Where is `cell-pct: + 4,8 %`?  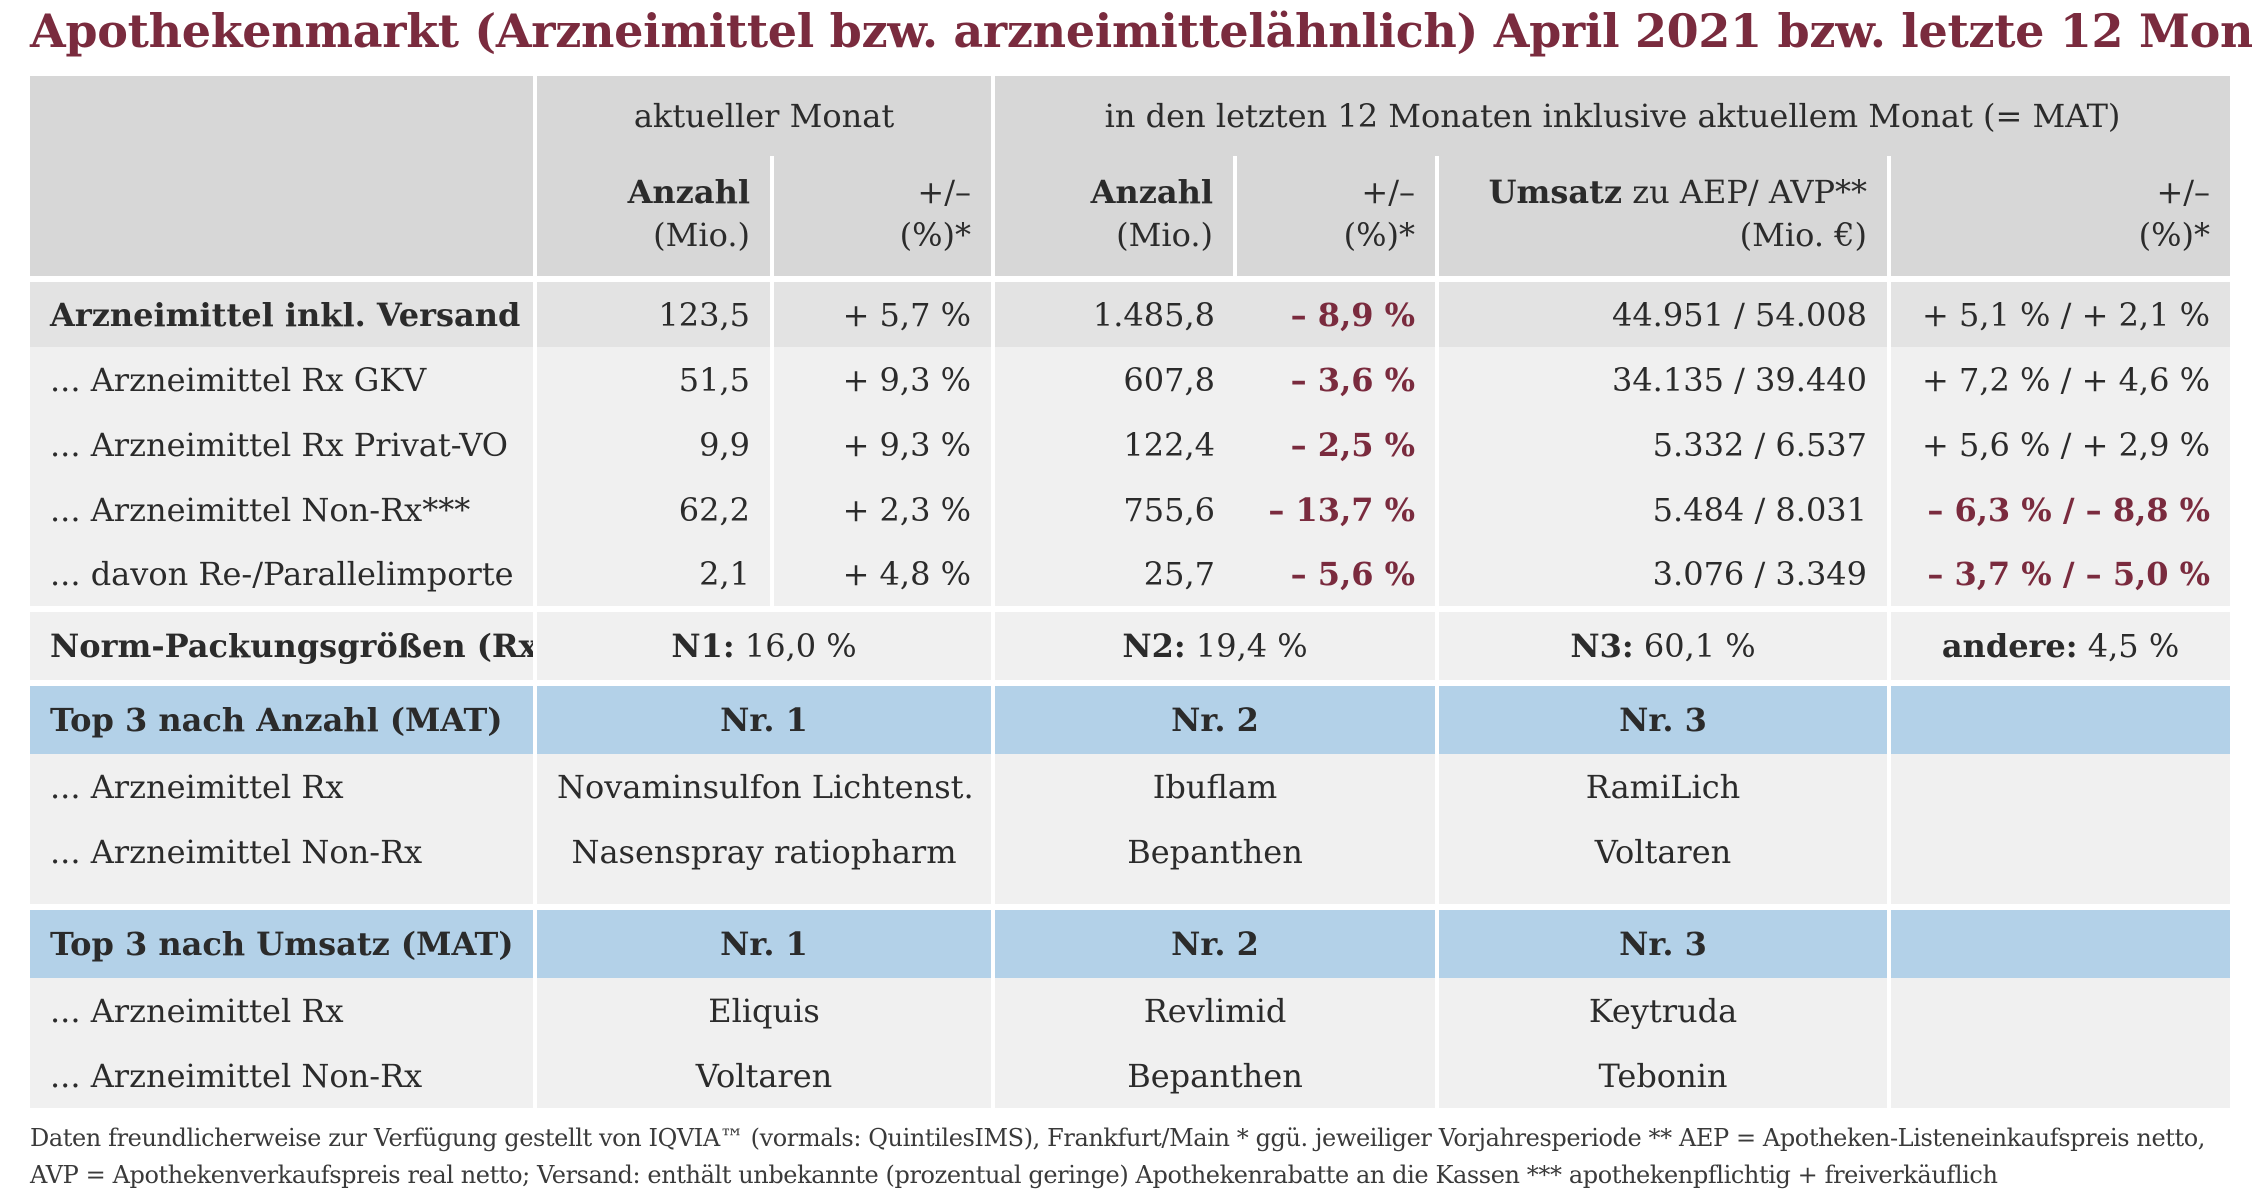 cell-pct: + 4,8 % is located at coordinates (881, 574).